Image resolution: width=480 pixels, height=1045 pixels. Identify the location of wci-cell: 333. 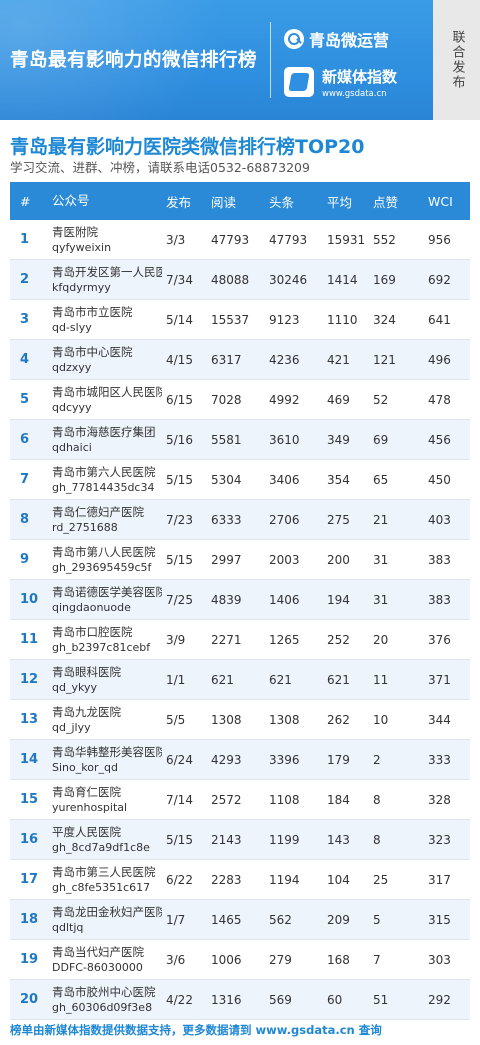
(439, 759).